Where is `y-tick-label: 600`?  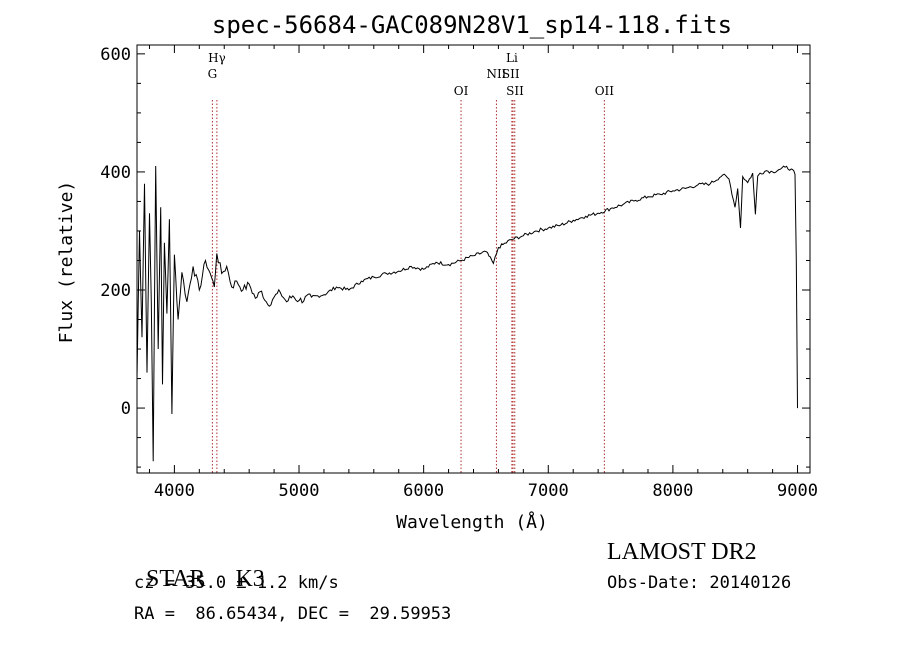
y-tick-label: 600 is located at coordinates (115, 55).